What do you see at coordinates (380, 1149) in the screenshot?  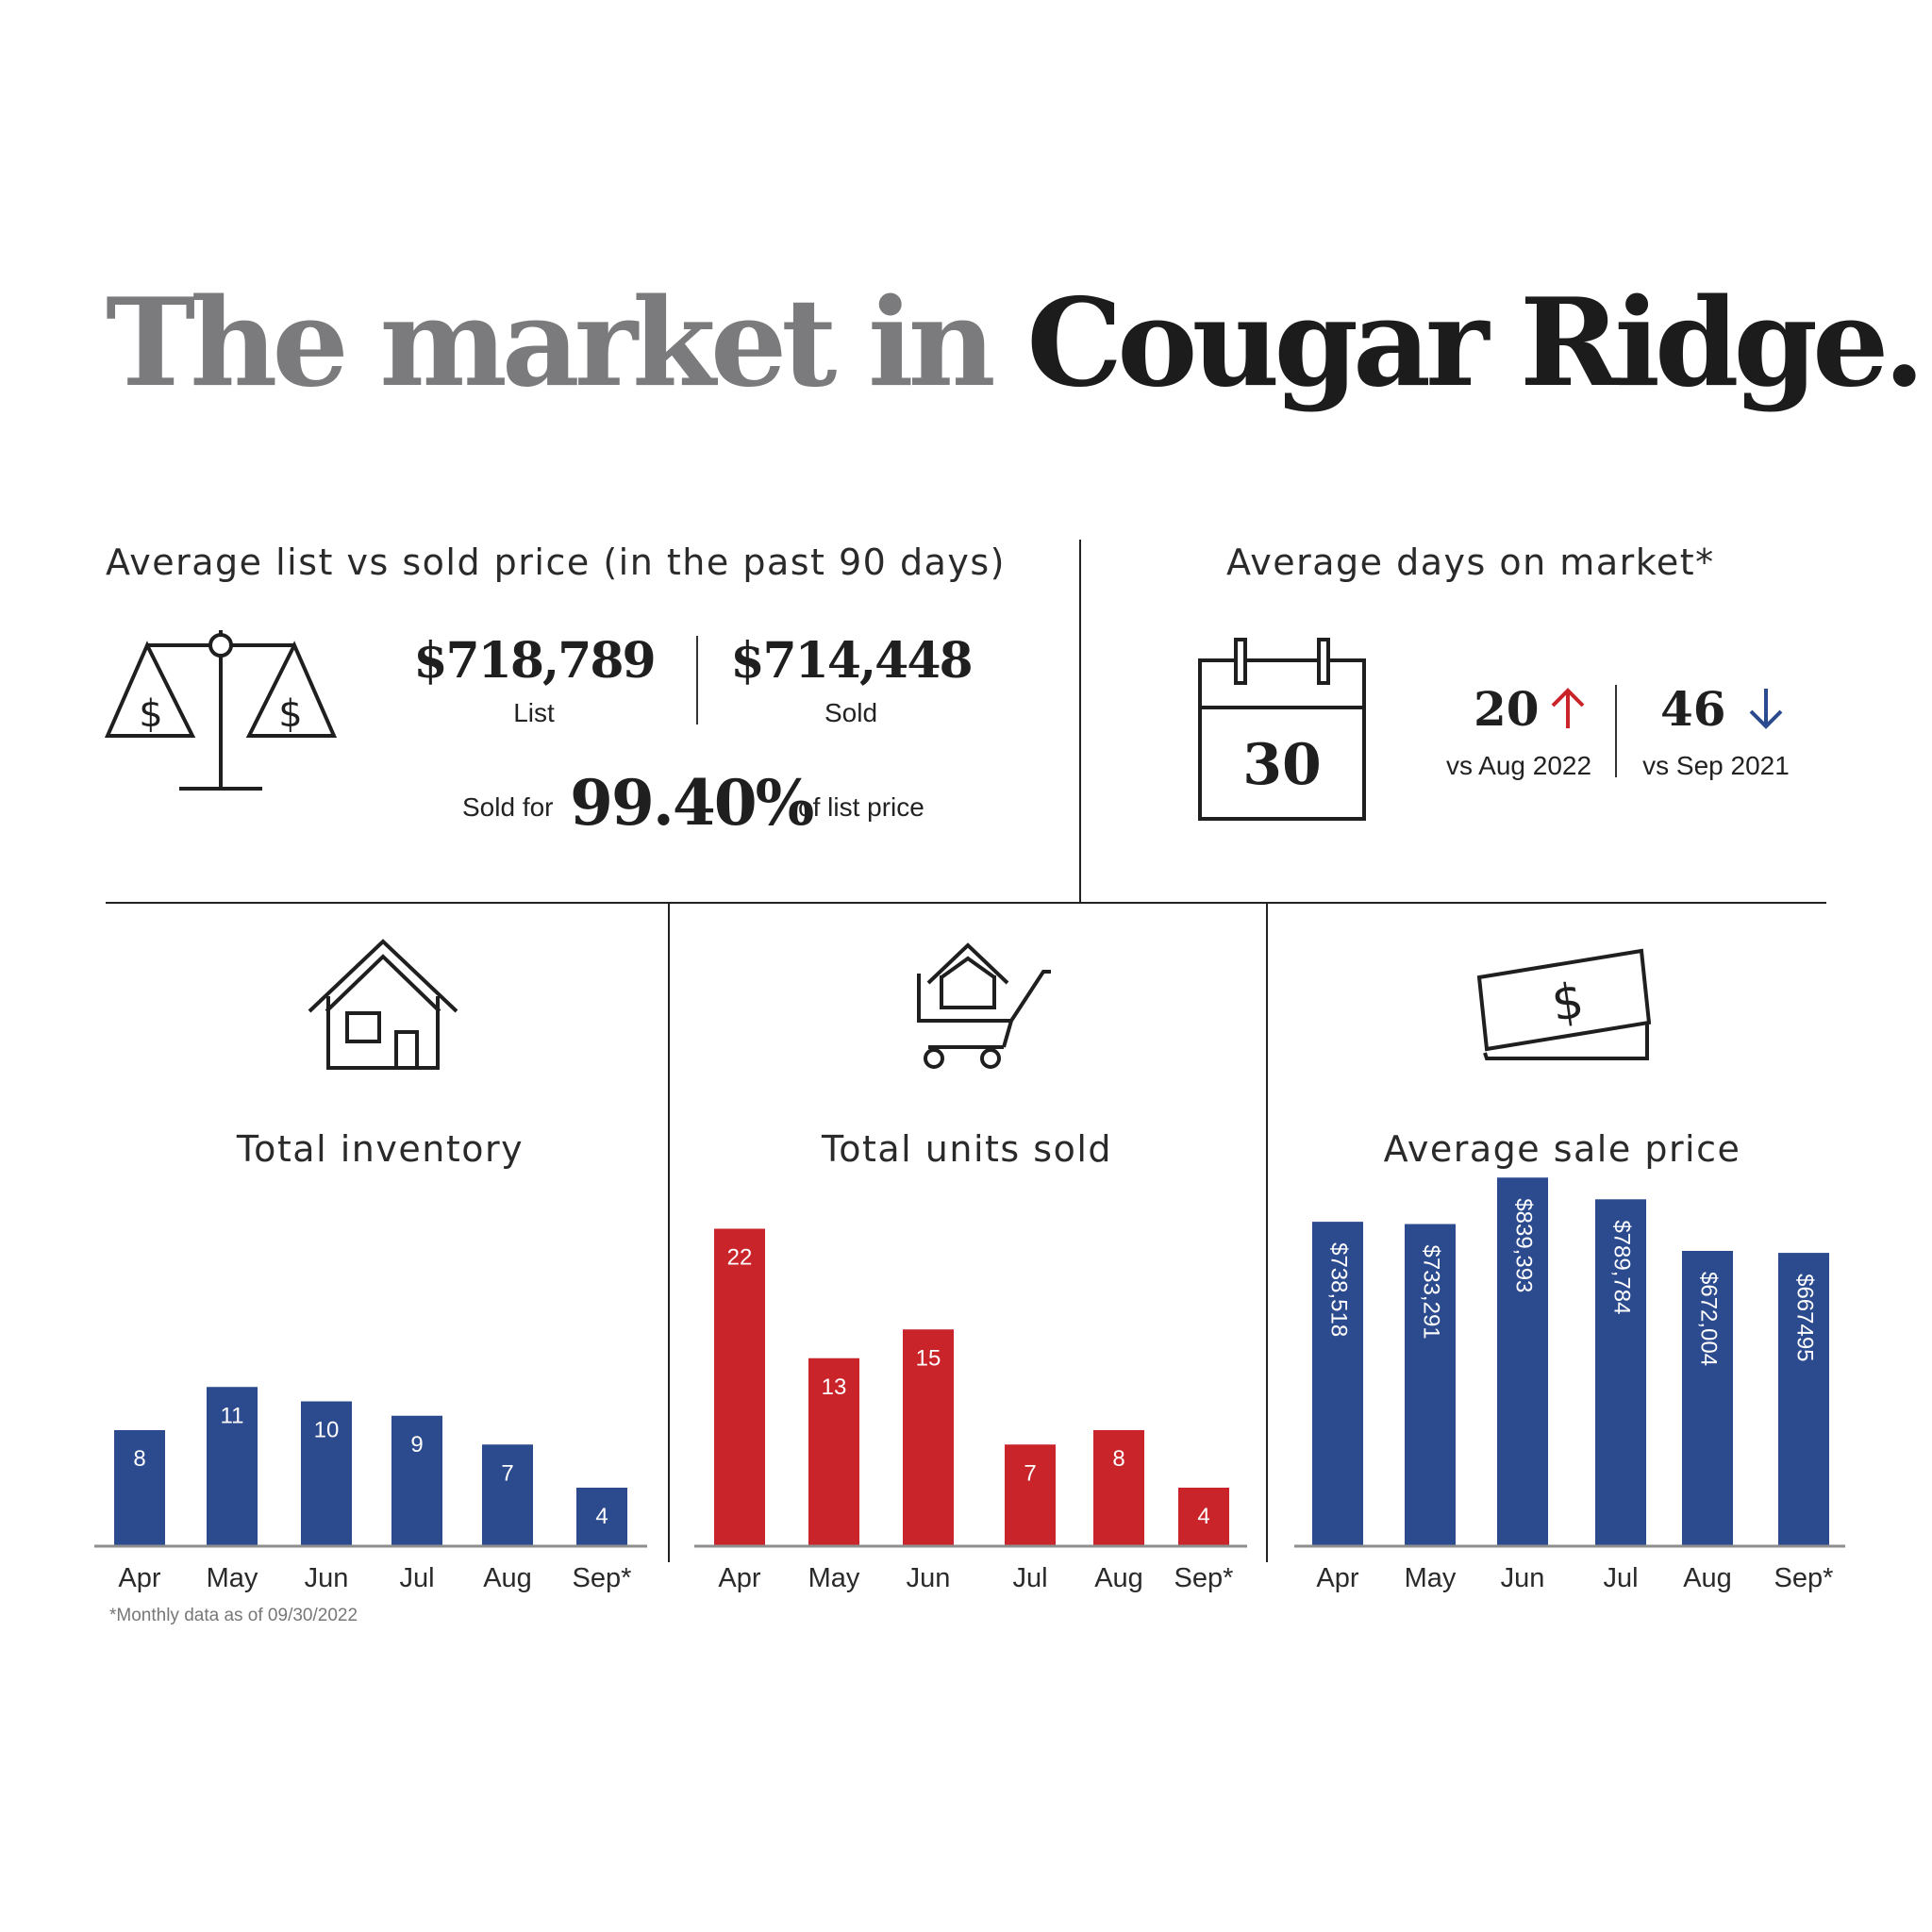 I see `chart-title-inventory: Total inventory` at bounding box center [380, 1149].